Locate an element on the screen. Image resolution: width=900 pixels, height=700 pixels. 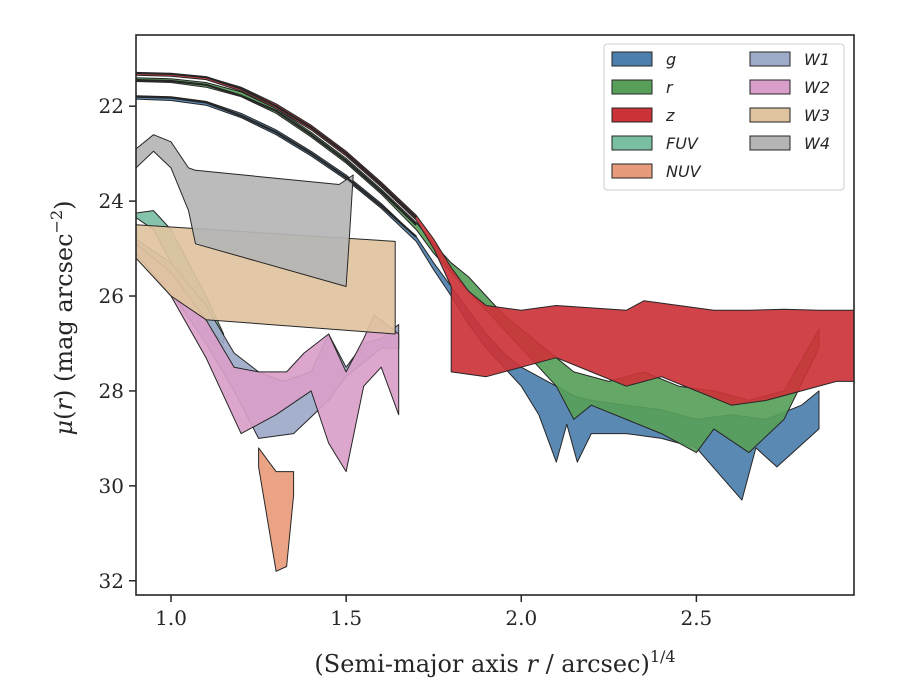
legend-swatch-r is located at coordinates (632, 87).